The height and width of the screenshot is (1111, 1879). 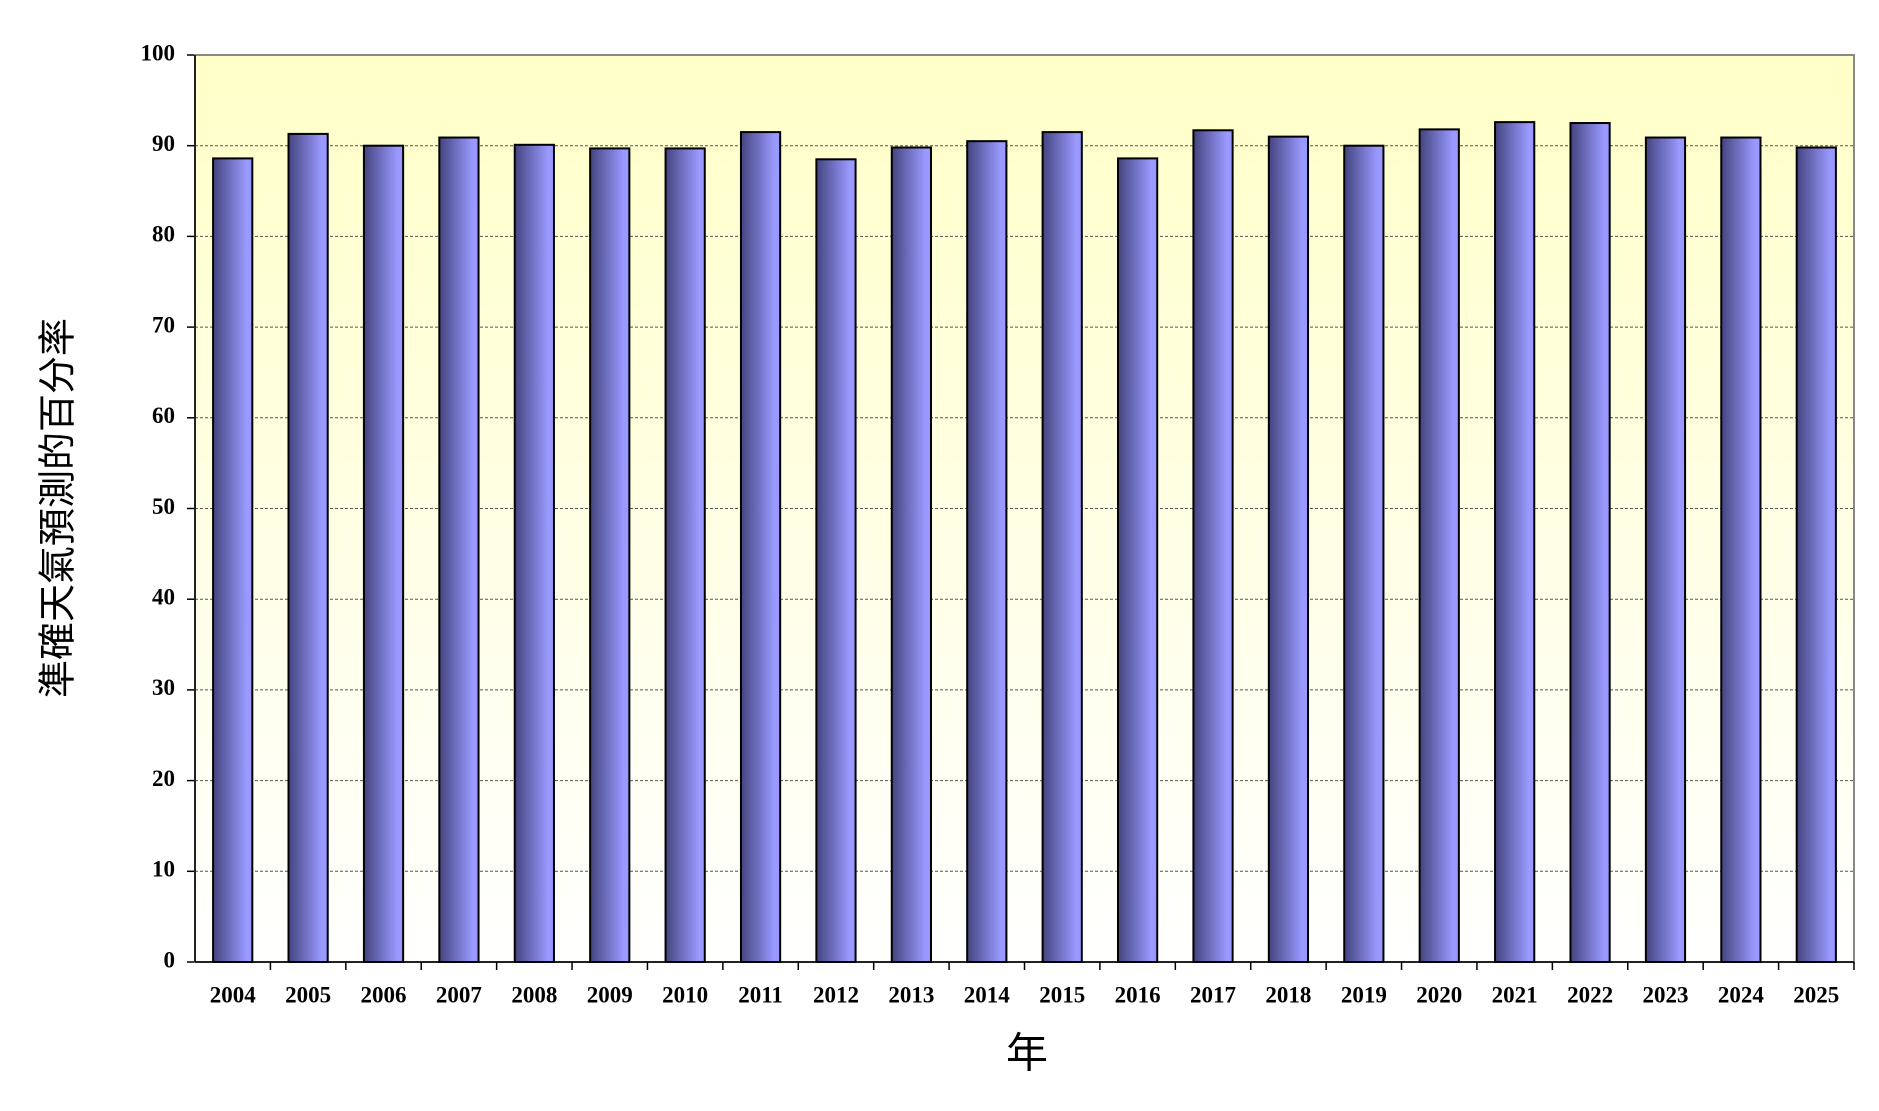 What do you see at coordinates (163, 687) in the screenshot?
I see `y-tick-label: 30` at bounding box center [163, 687].